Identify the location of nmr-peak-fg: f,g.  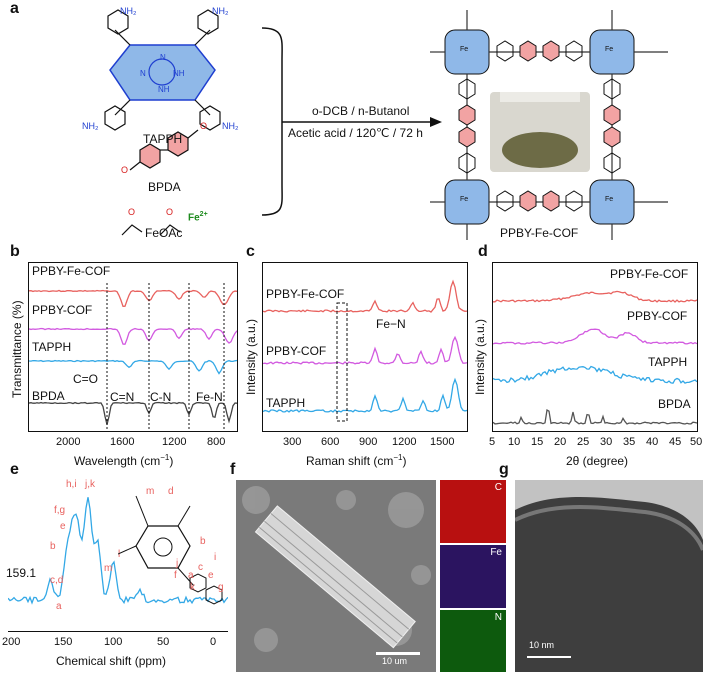
(60, 510).